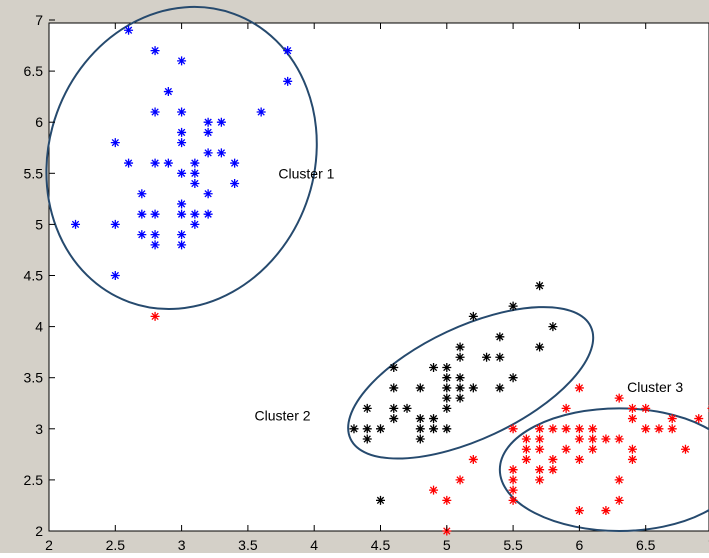 The image size is (709, 558). Describe the element at coordinates (646, 545) in the screenshot. I see `x-tick-label: 6.5` at that location.